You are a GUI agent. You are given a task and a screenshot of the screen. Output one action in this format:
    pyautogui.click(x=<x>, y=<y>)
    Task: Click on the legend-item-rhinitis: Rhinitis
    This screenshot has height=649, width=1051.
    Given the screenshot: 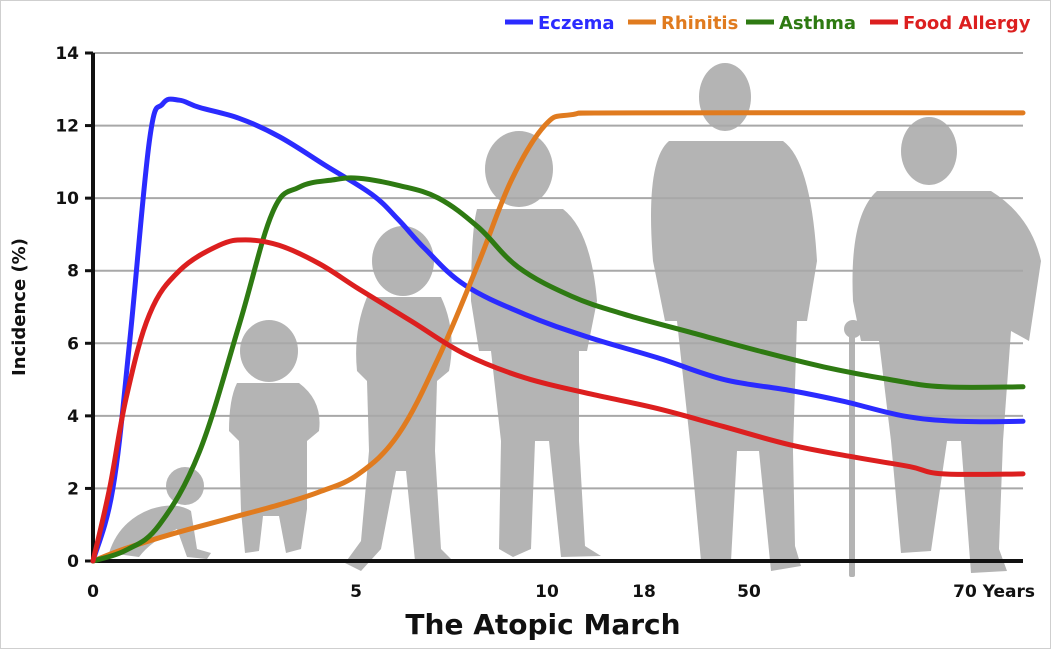 What is the action you would take?
    pyautogui.click(x=683, y=23)
    